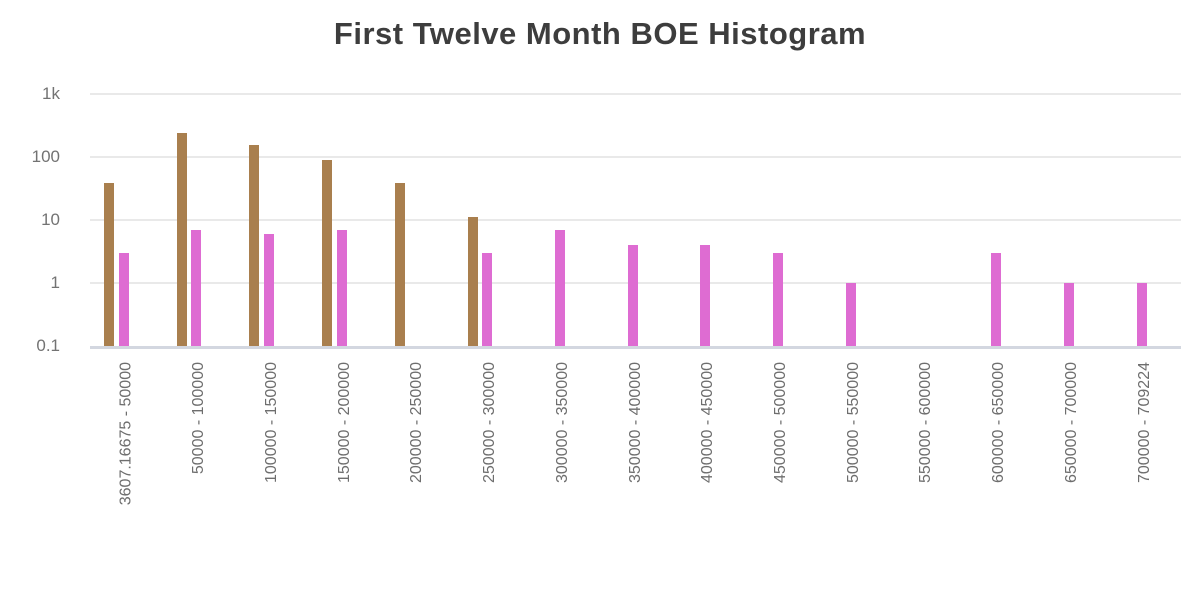 This screenshot has height=600, width=1200. What do you see at coordinates (708, 422) in the screenshot?
I see `x-tick-label: 400000 - 450000` at bounding box center [708, 422].